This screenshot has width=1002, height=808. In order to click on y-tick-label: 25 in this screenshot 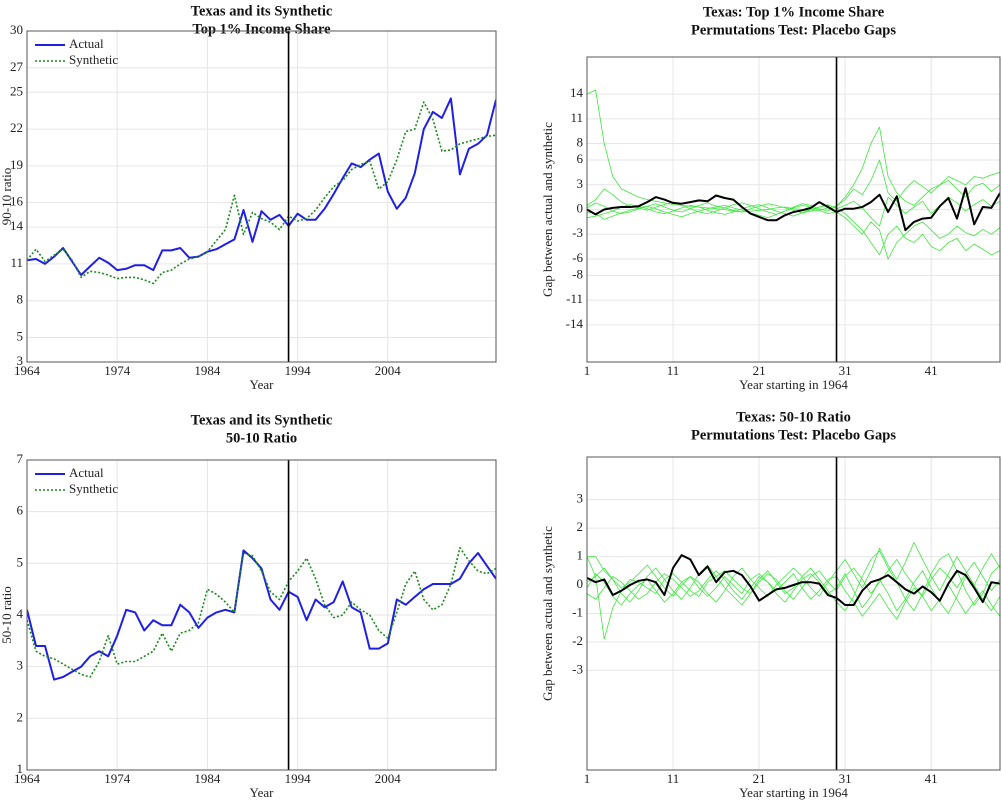, I will do `click(16, 90)`.